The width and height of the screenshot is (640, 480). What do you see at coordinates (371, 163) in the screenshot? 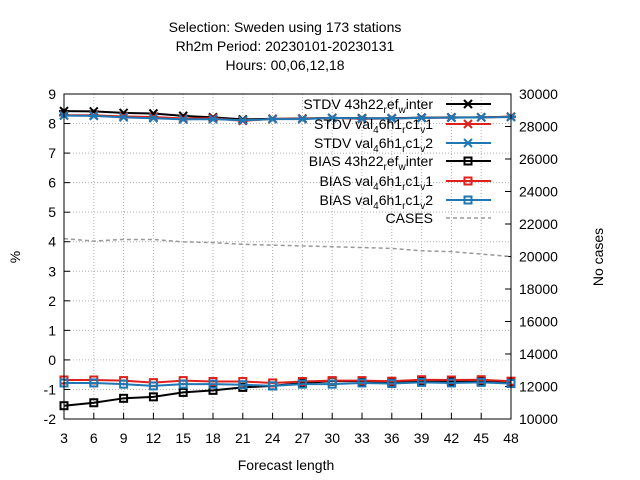
I see `legend-label: BIAS 43h22refwinter` at bounding box center [371, 163].